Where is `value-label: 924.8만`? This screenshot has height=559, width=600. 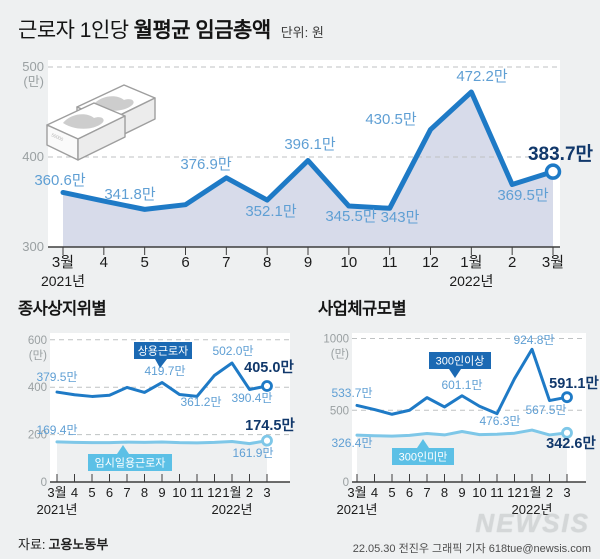
value-label: 924.8만 is located at coordinates (533, 340).